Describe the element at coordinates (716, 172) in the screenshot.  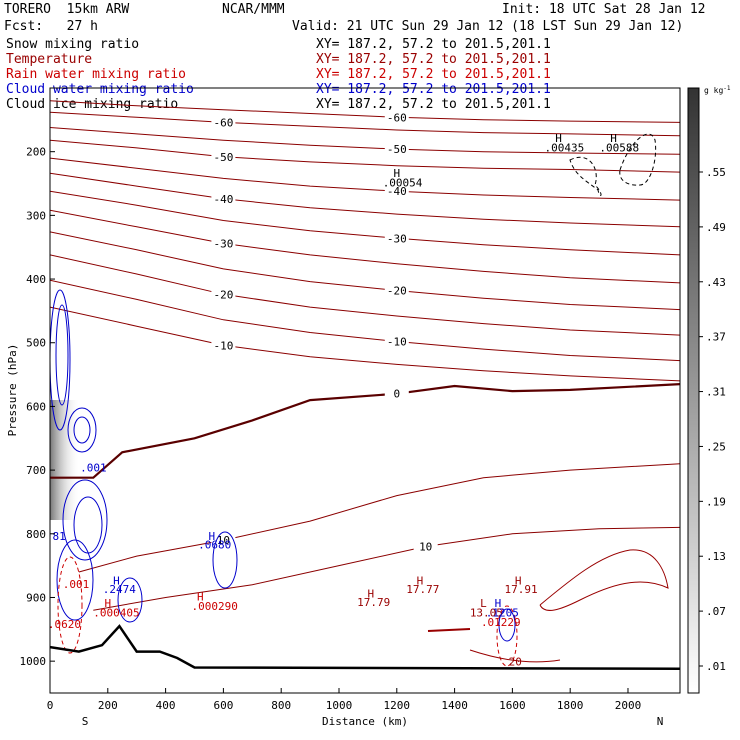
I see `colorbar-tick-label: .55` at that location.